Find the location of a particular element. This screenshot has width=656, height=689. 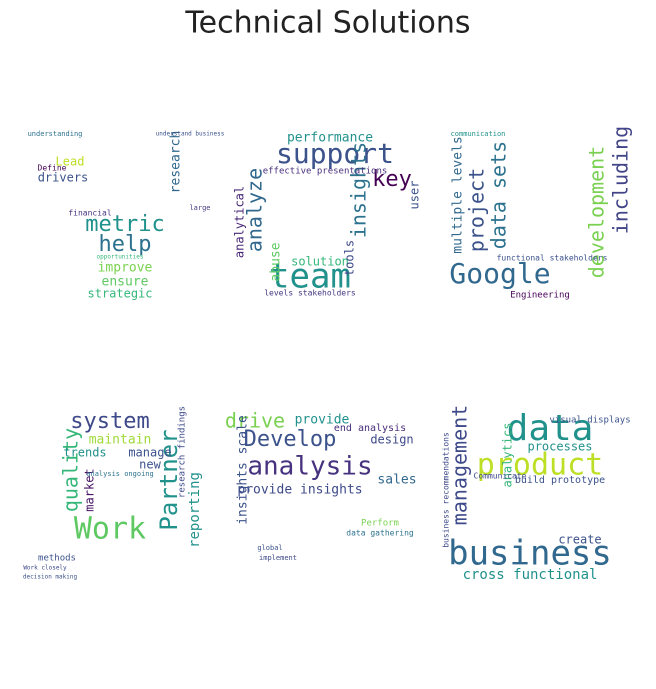

cloud-word: design is located at coordinates (391, 440).